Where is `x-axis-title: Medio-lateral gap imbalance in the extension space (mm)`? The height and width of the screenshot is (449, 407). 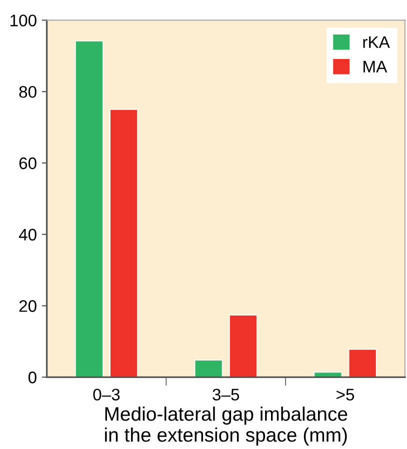 x-axis-title: Medio-lateral gap imbalance in the extension space (mm) is located at coordinates (226, 426).